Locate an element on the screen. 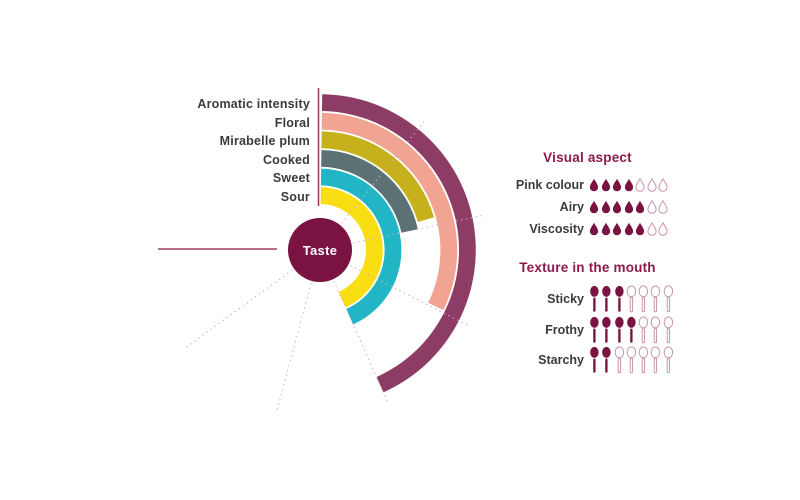 The width and height of the screenshot is (800, 500). rating-label: Frothy is located at coordinates (564, 329).